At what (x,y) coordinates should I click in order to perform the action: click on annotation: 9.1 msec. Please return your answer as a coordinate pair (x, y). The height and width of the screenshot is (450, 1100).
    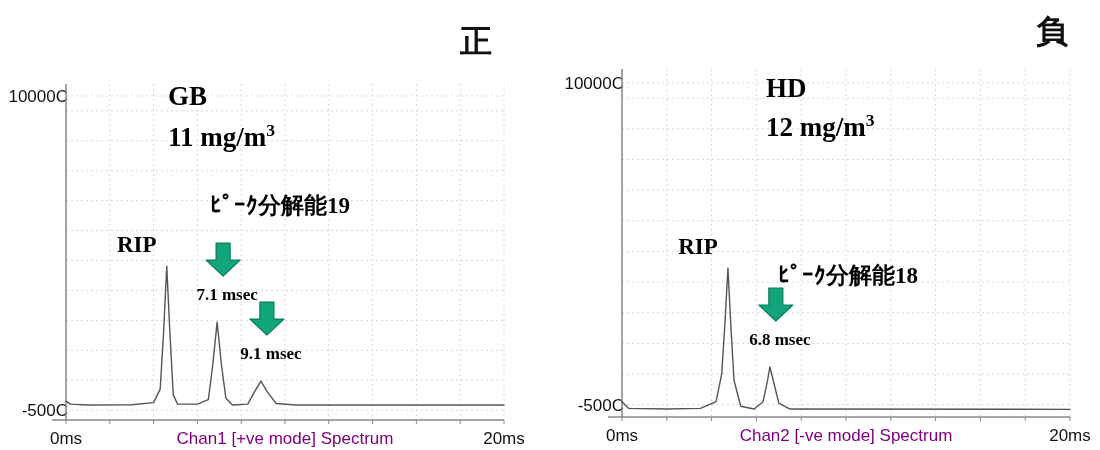
    Looking at the image, I should click on (271, 354).